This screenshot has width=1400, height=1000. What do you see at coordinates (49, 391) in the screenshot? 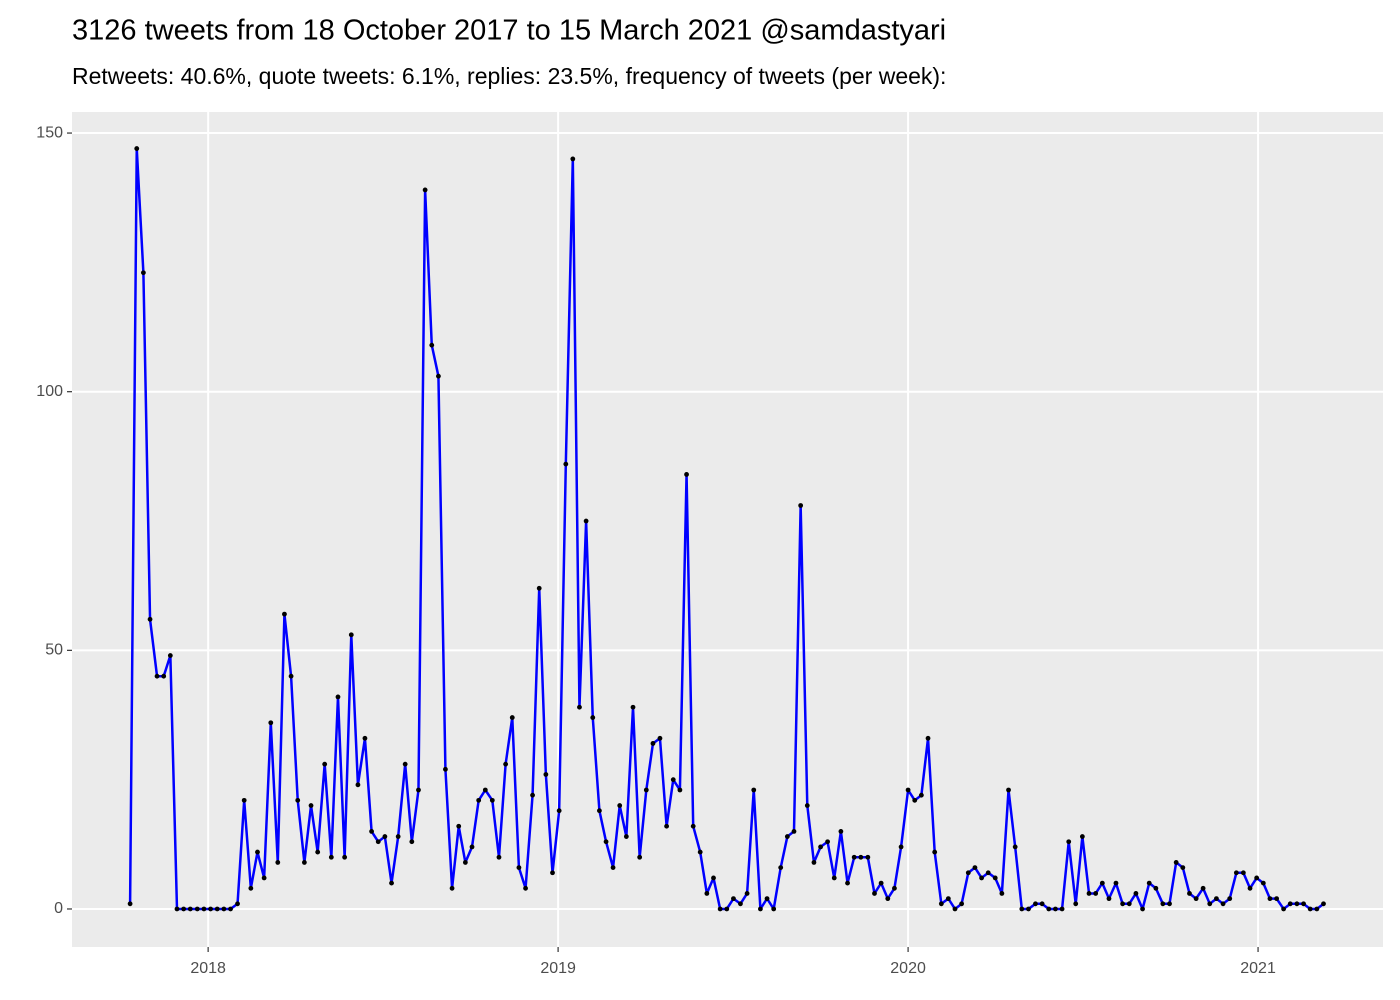
I see `y-tick-label: 100` at bounding box center [49, 391].